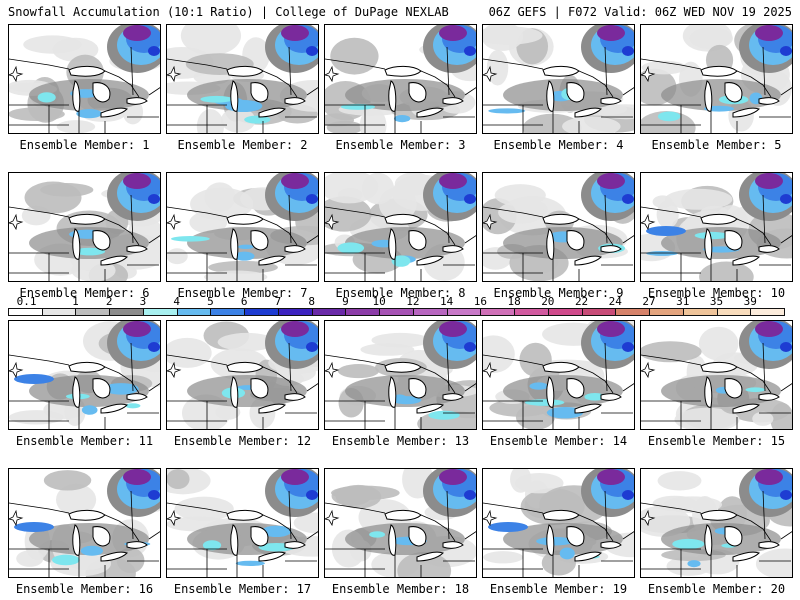 The image size is (800, 600). Describe the element at coordinates (176, 301) in the screenshot. I see `colorbar-tick-label: 4` at that location.